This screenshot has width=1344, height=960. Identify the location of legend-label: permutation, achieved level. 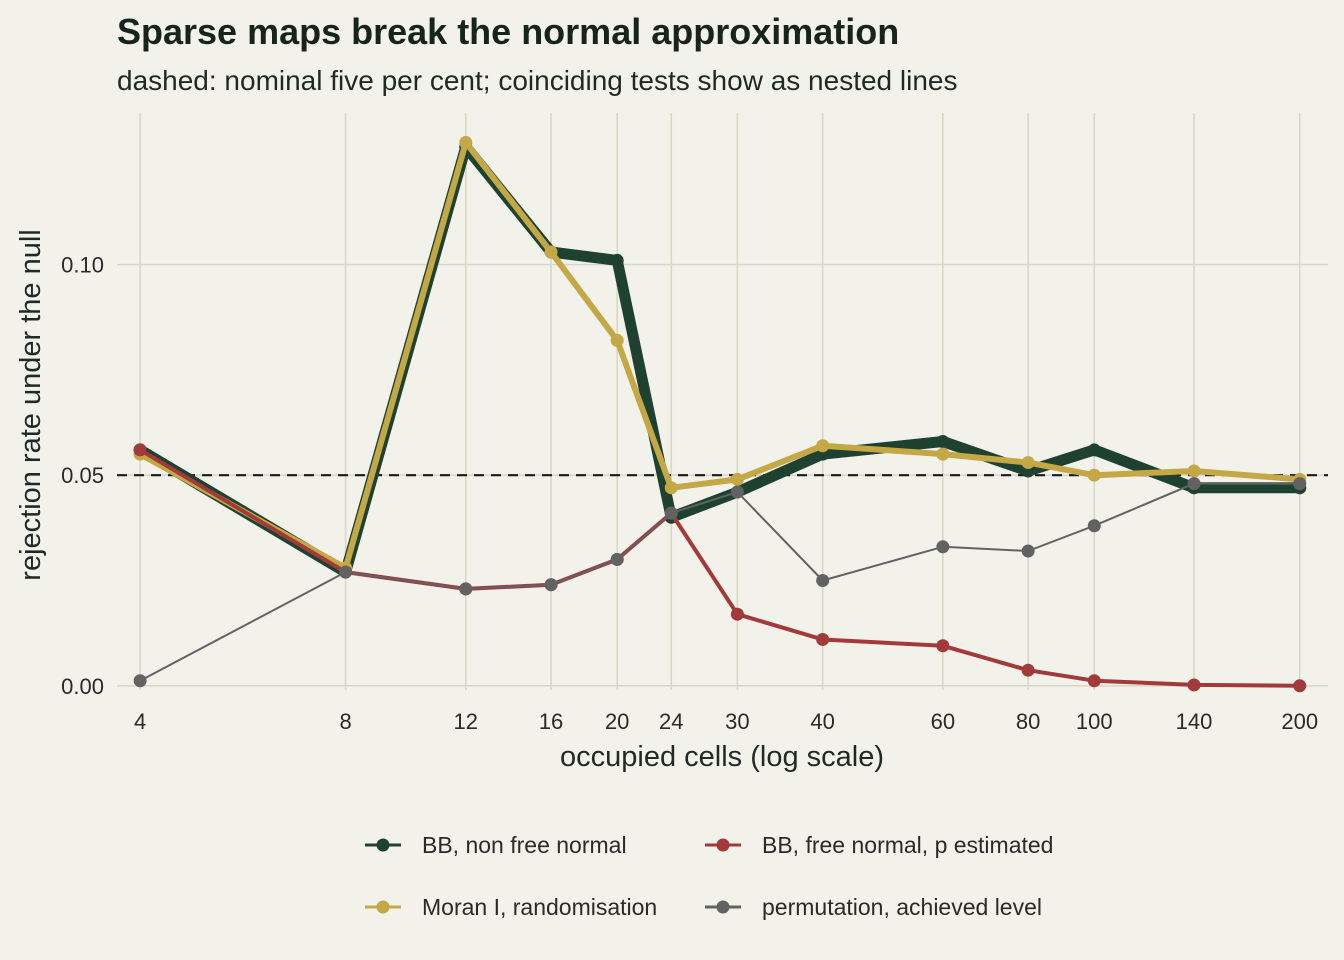
(902, 907).